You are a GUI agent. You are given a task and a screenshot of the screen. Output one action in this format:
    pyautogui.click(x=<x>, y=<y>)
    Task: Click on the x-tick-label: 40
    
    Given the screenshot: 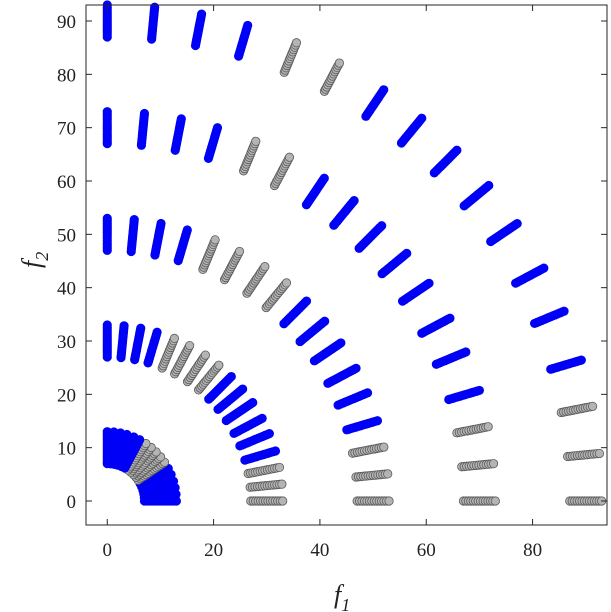 What is the action you would take?
    pyautogui.click(x=319, y=550)
    